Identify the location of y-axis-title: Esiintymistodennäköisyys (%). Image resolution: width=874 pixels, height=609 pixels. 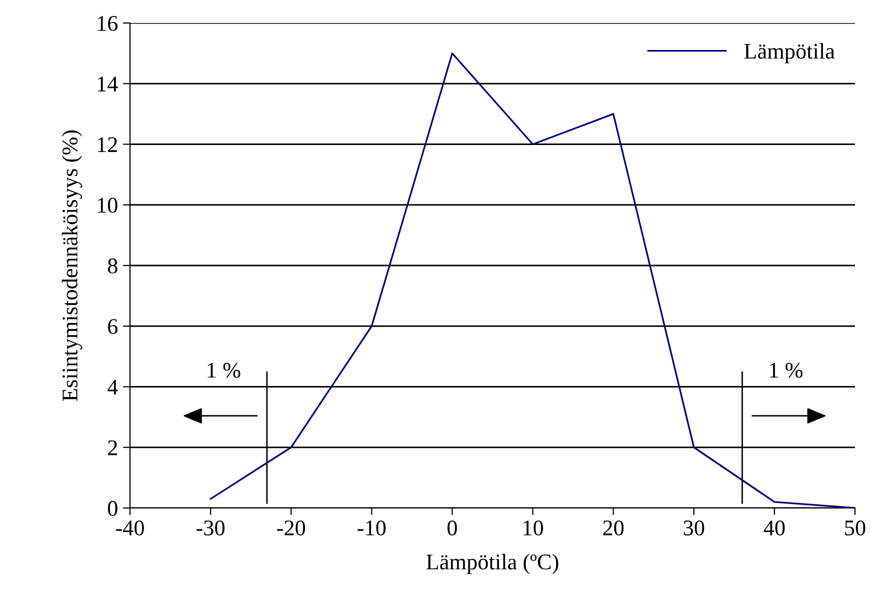
(72, 265).